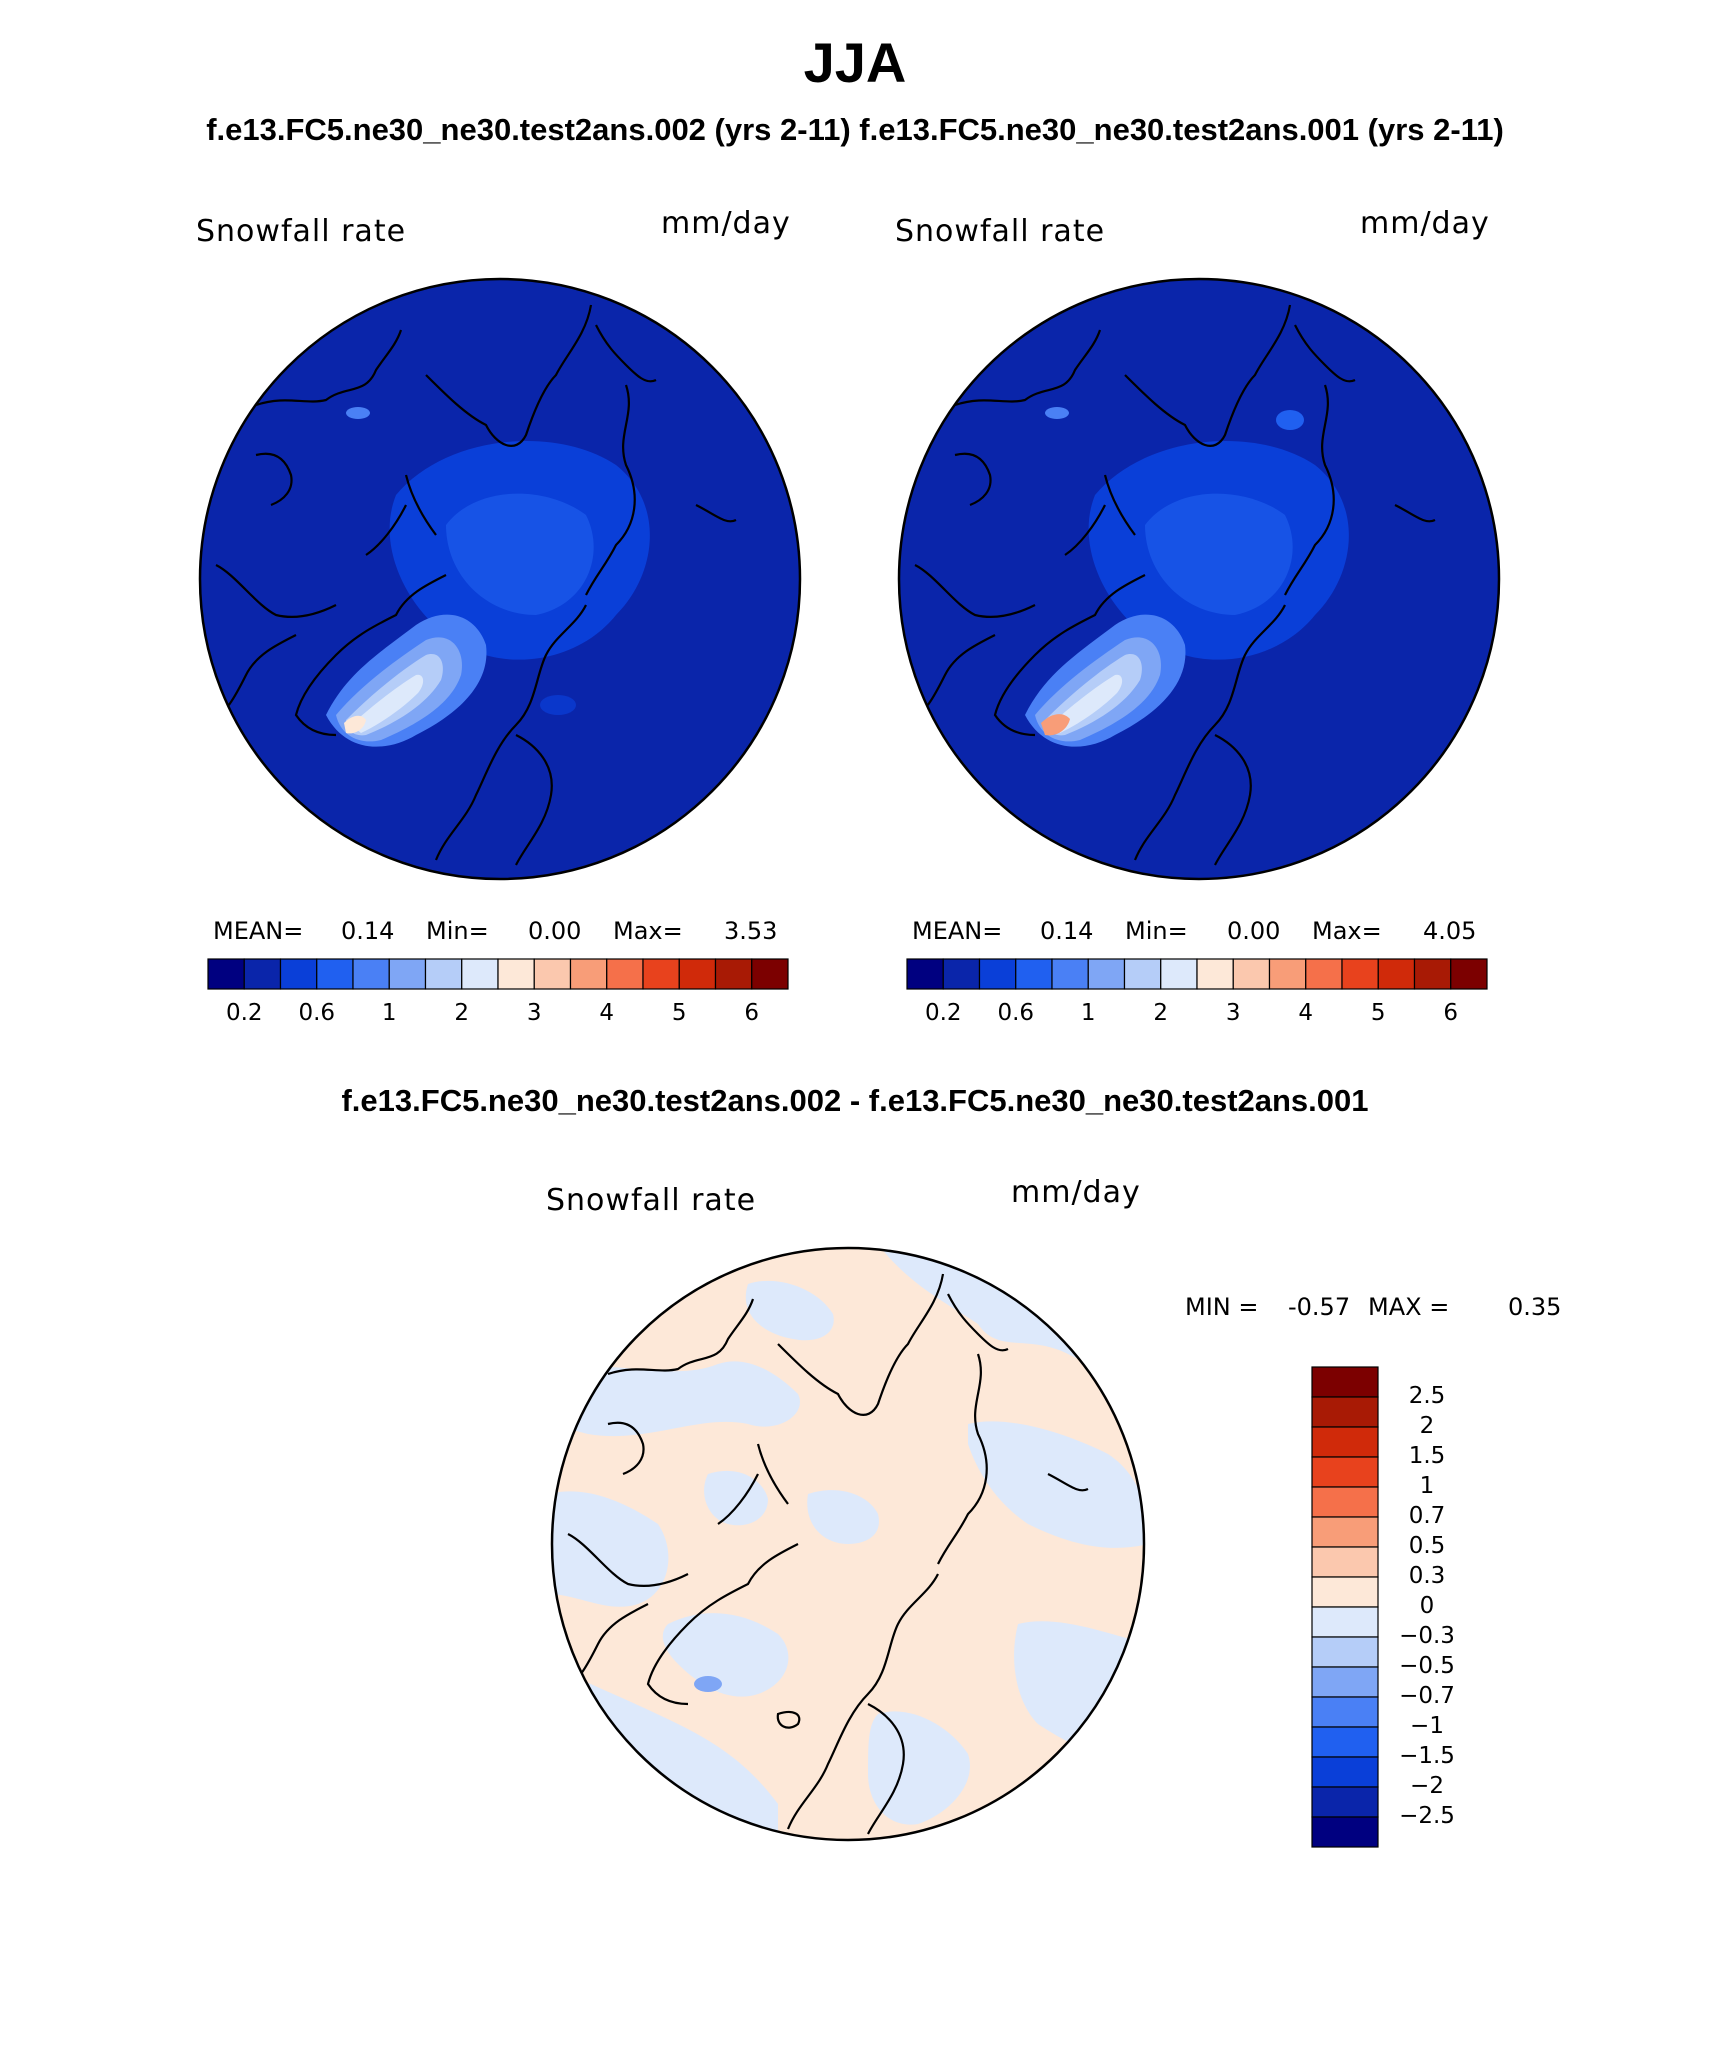 Image resolution: width=1710 pixels, height=2061 pixels. What do you see at coordinates (1427, 1516) in the screenshot?
I see `diff-colorbar-tick-label: 0.7` at bounding box center [1427, 1516].